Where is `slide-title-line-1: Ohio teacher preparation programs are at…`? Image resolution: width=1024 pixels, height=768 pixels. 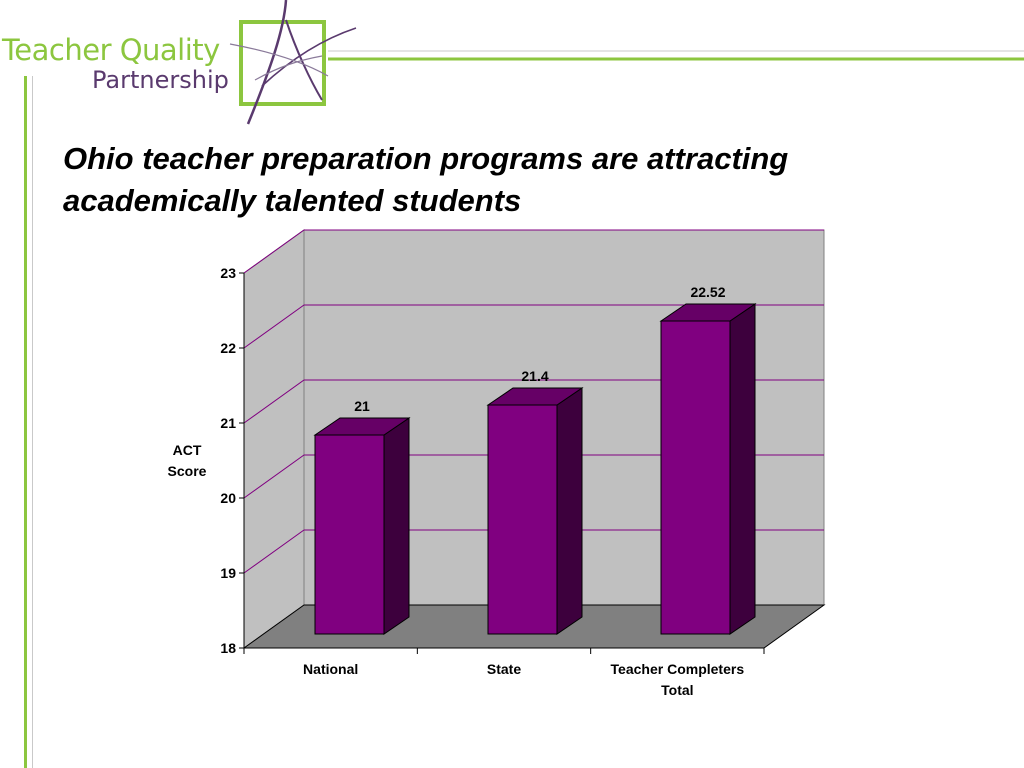
slide-title-line-1: Ohio teacher preparation programs are at… is located at coordinates (426, 158).